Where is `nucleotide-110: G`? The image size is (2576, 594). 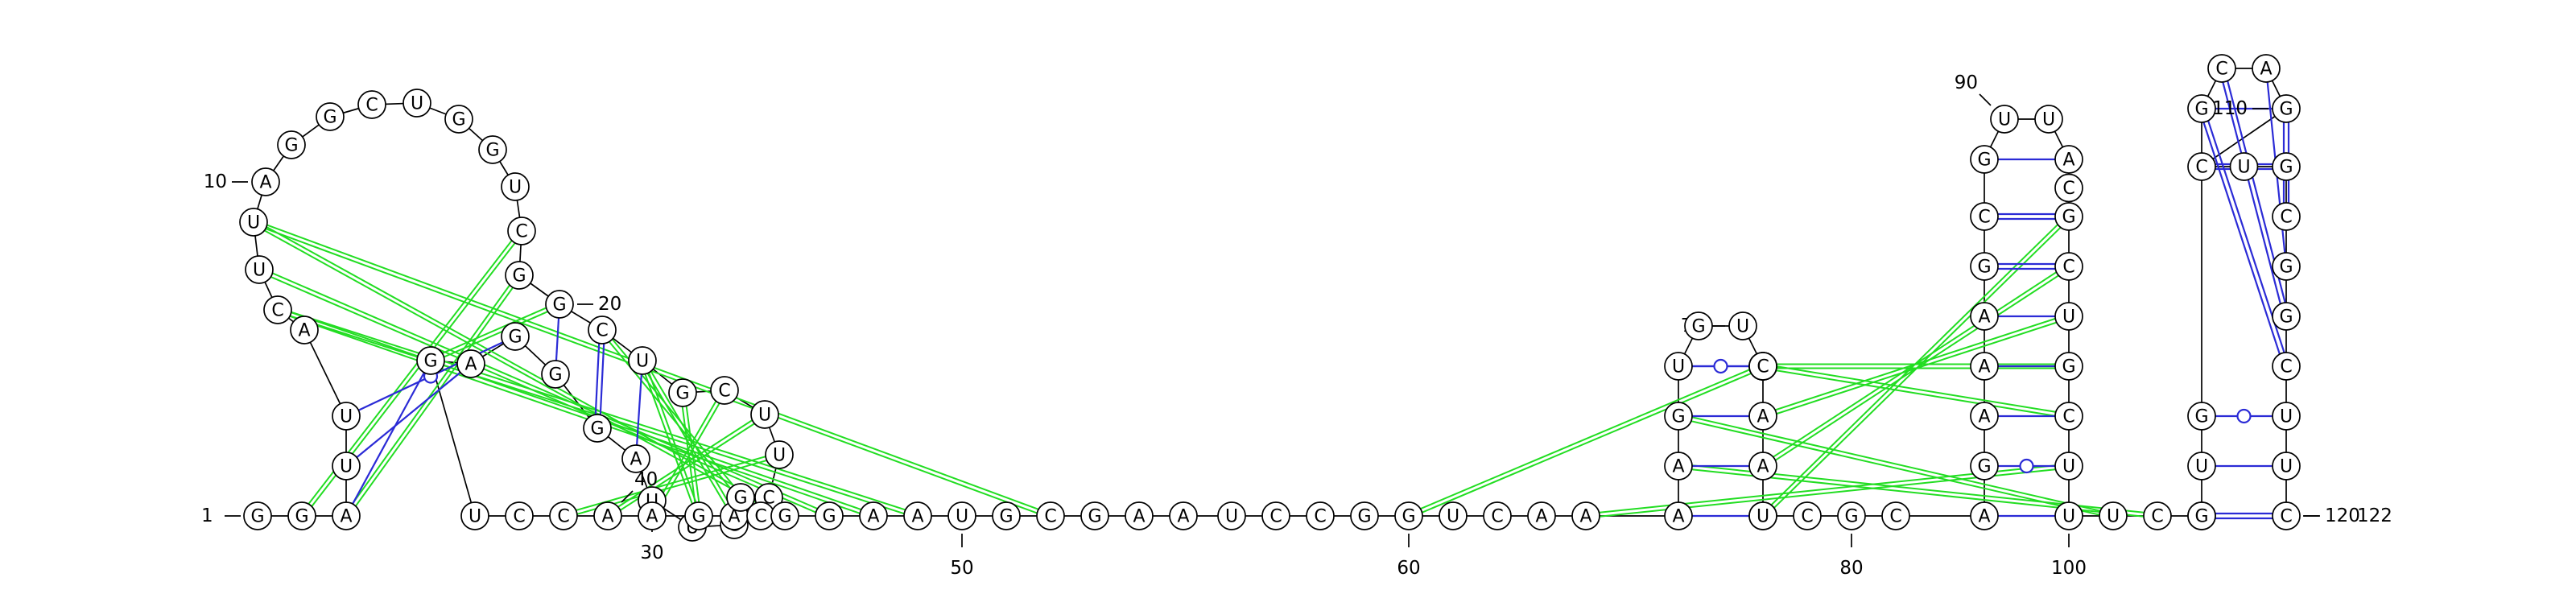
nucleotide-110: G is located at coordinates (2286, 109).